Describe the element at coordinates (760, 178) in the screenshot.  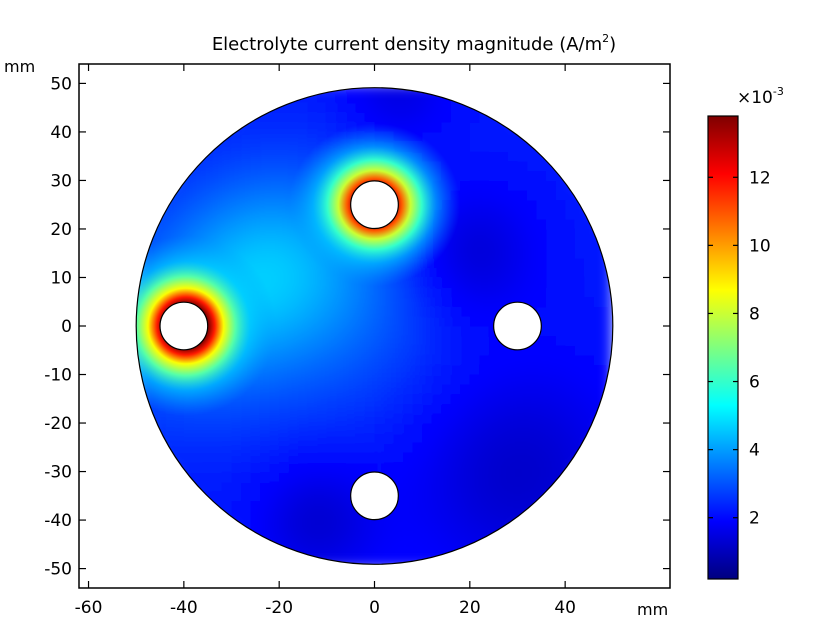
I see `colorbar-tick-label: 12` at that location.